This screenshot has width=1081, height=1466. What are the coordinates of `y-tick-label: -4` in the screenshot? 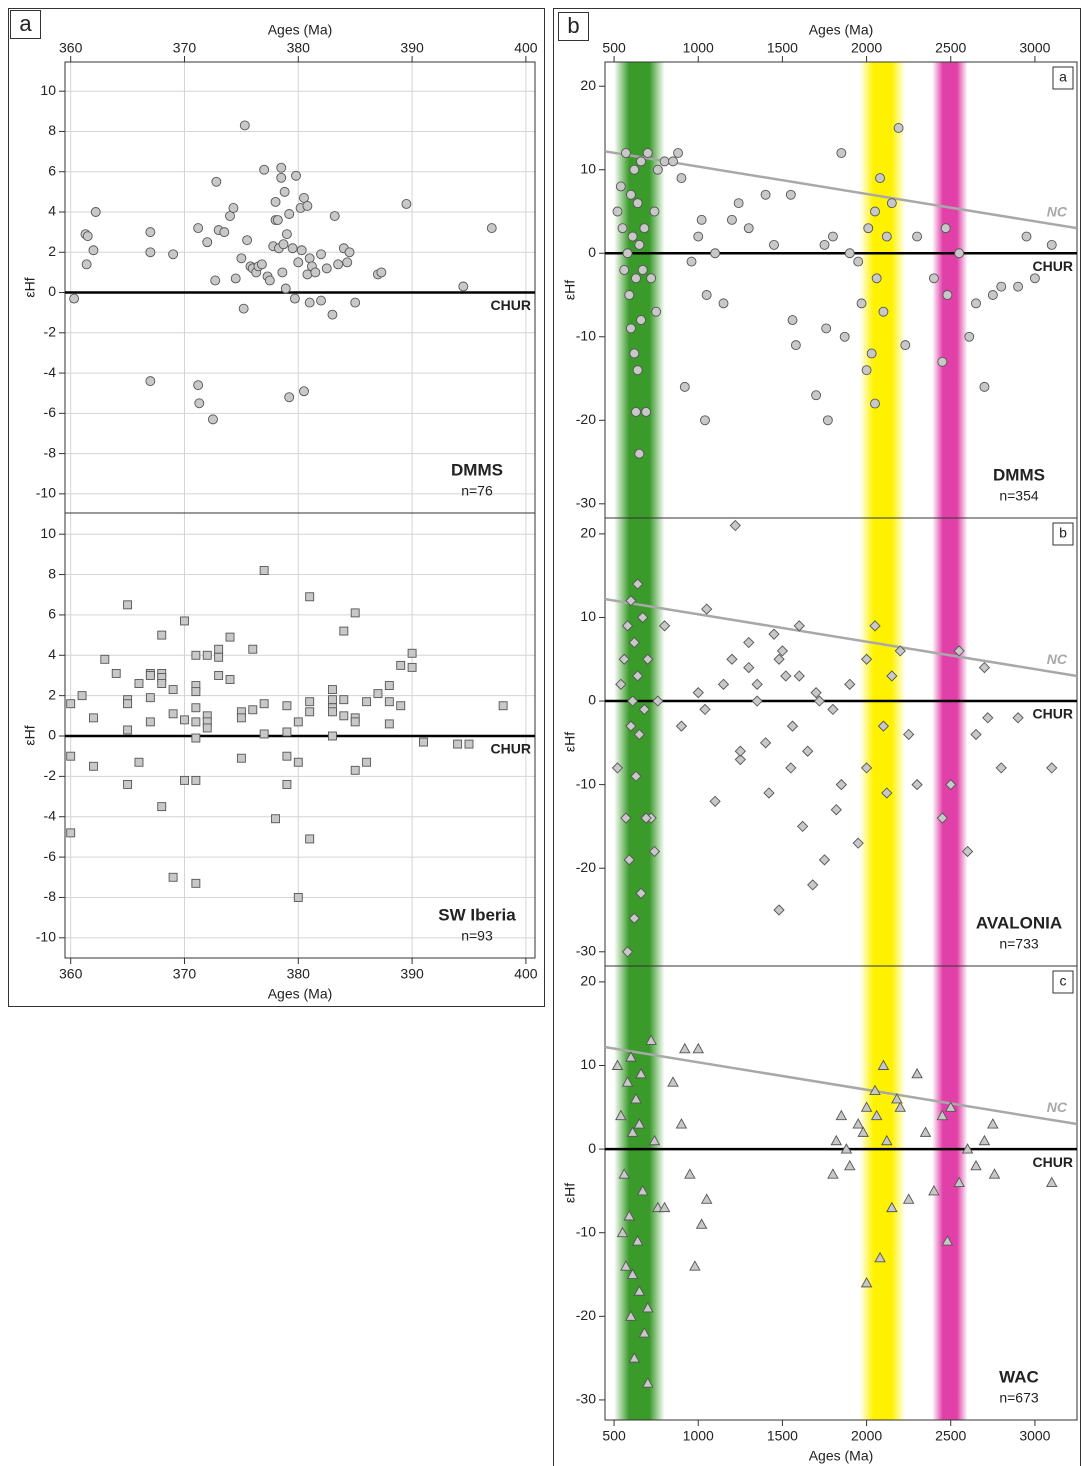 It's located at (50, 372).